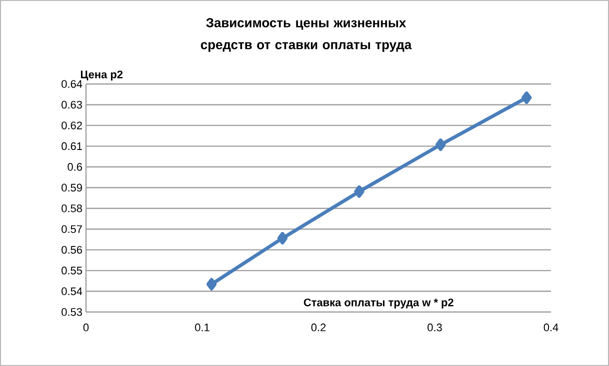 Image resolution: width=609 pixels, height=366 pixels. Describe the element at coordinates (551, 328) in the screenshot. I see `x-tick-label: 0.4` at that location.